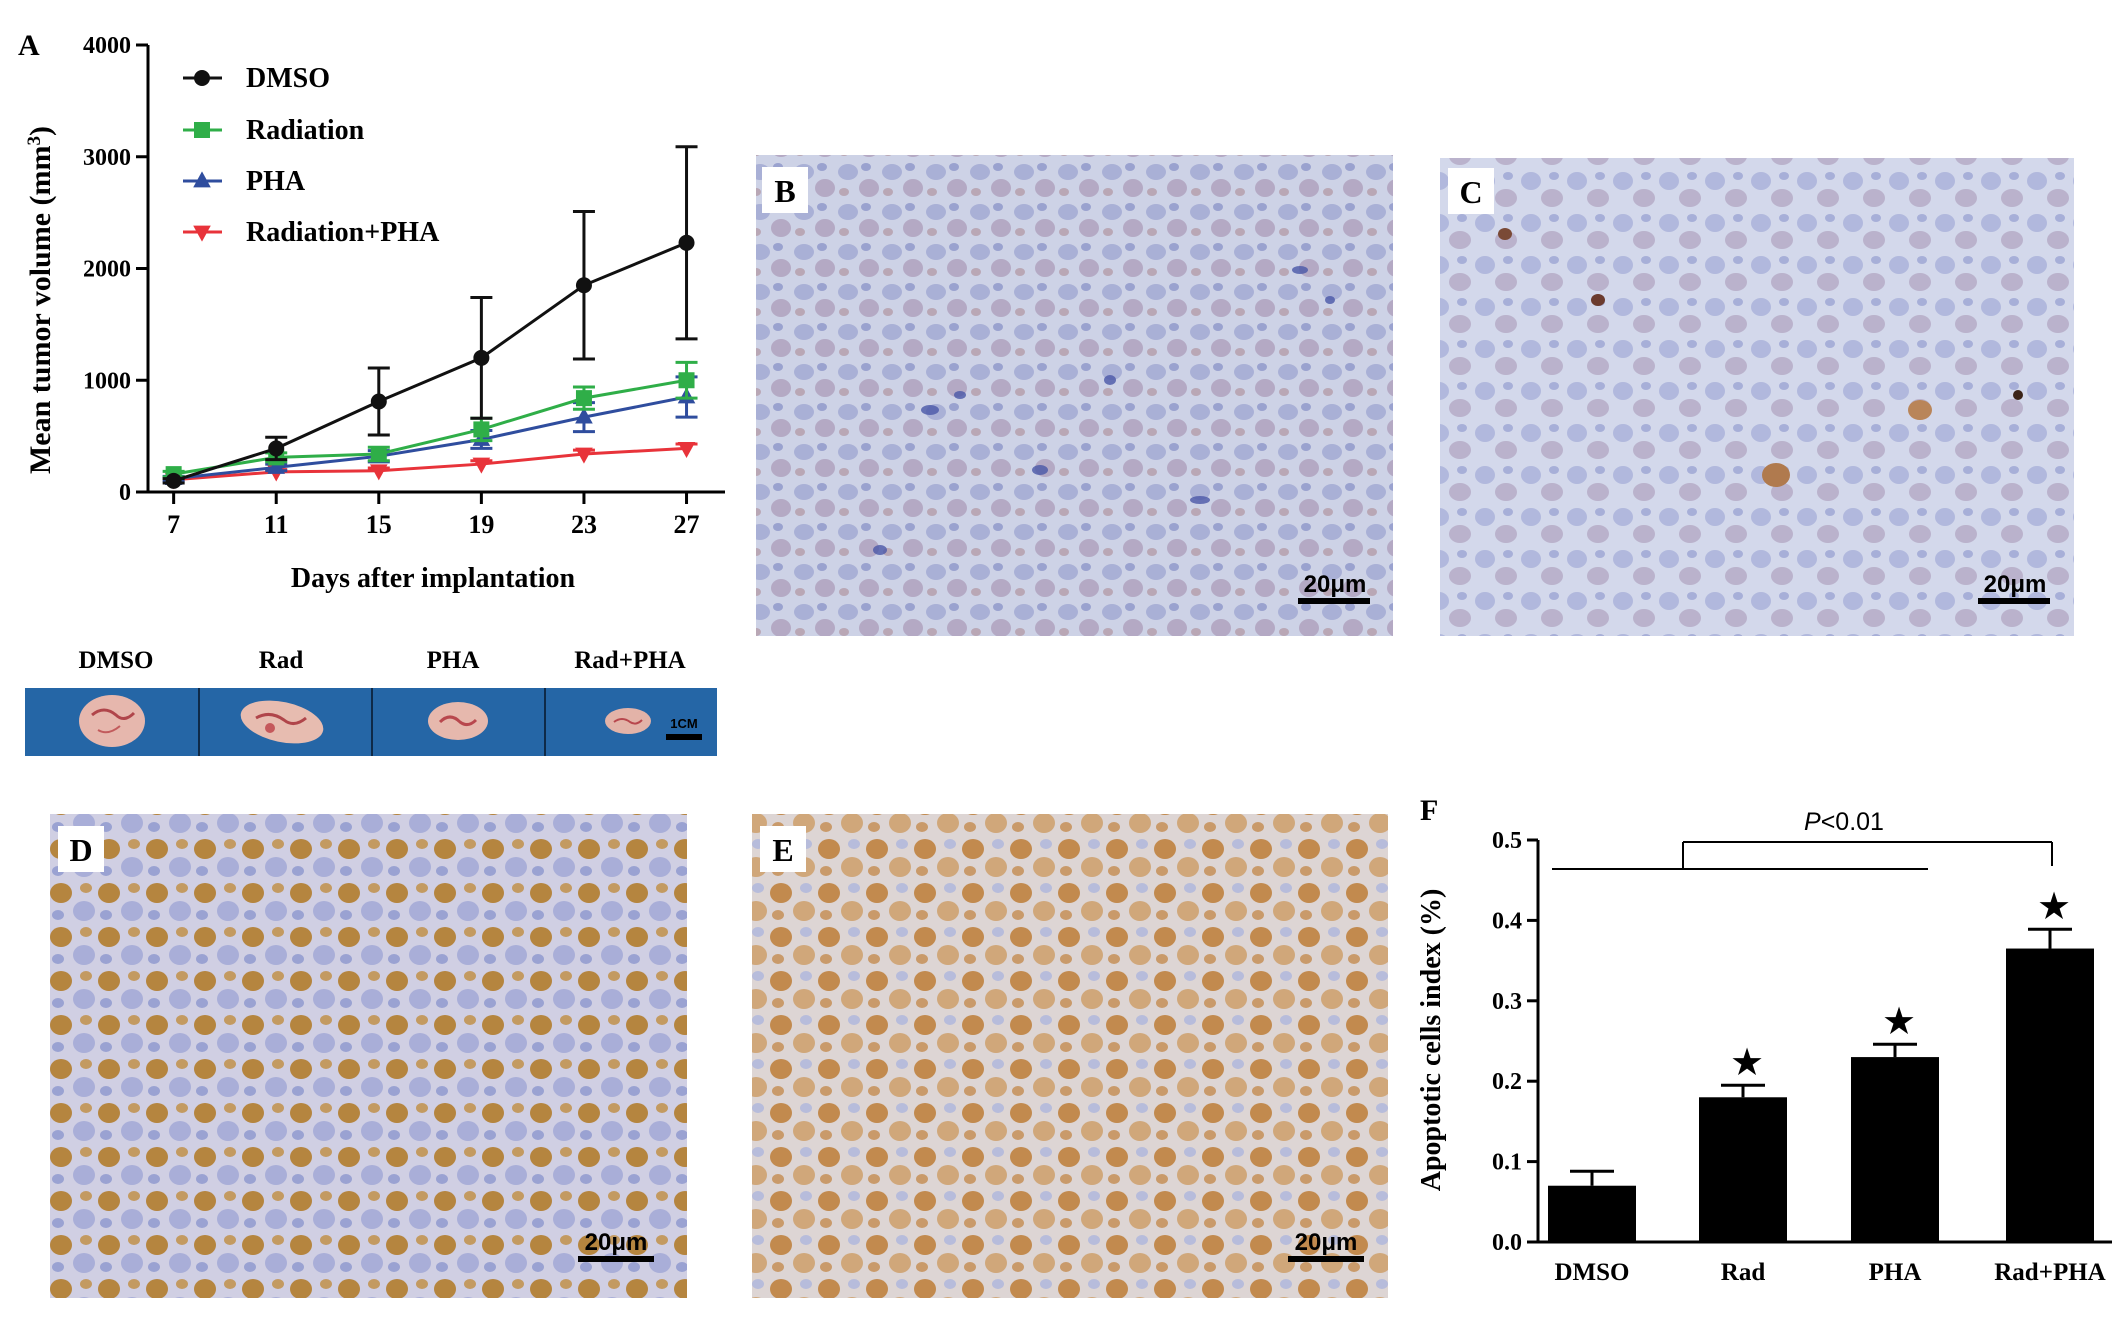  I want to click on panel-b-scale-bar, so click(1334, 601).